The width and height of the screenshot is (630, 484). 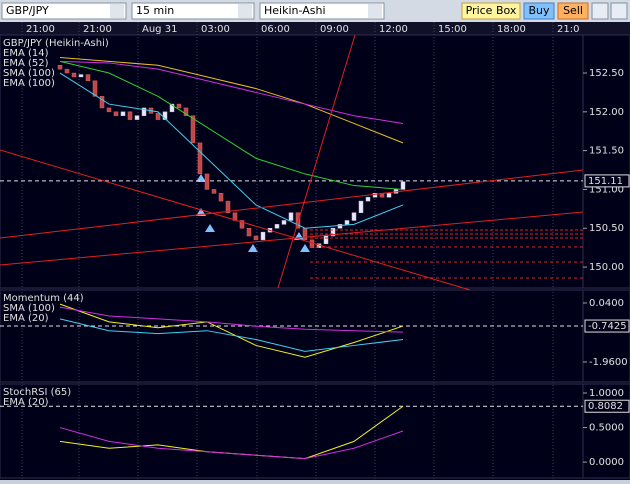 I want to click on button-label: Price Box, so click(x=491, y=10).